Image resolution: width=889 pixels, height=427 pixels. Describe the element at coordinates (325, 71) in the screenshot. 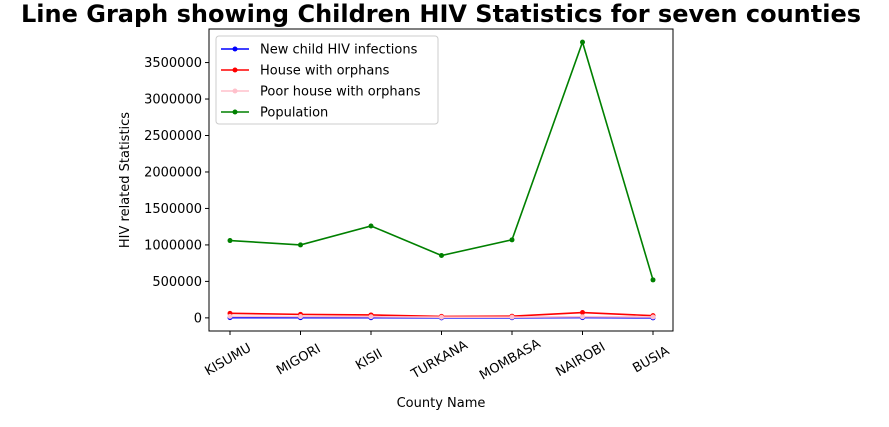

I see `legend-label: House with orphans` at that location.